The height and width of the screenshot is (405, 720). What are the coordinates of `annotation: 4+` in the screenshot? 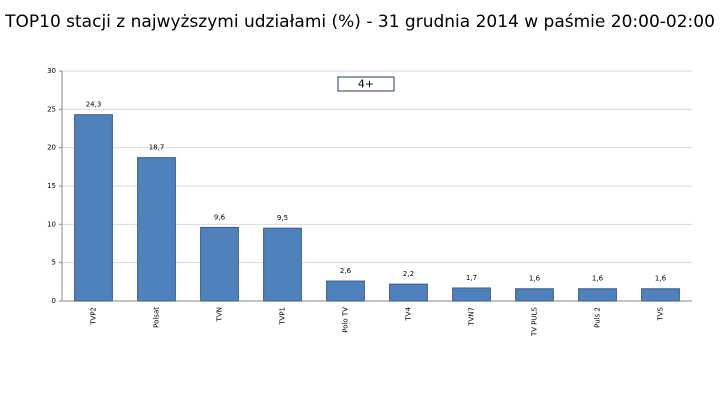 It's located at (366, 84).